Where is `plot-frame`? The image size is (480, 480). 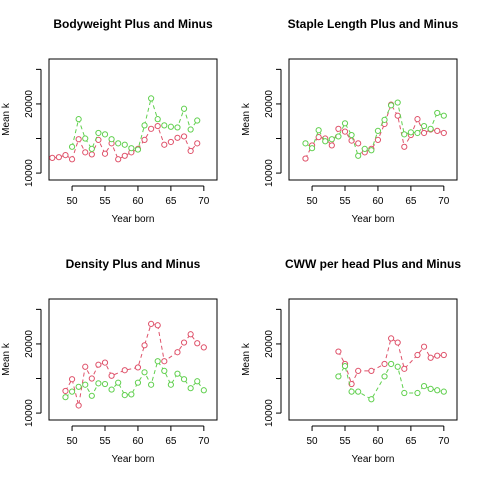
plot-frame is located at coordinates (133, 359).